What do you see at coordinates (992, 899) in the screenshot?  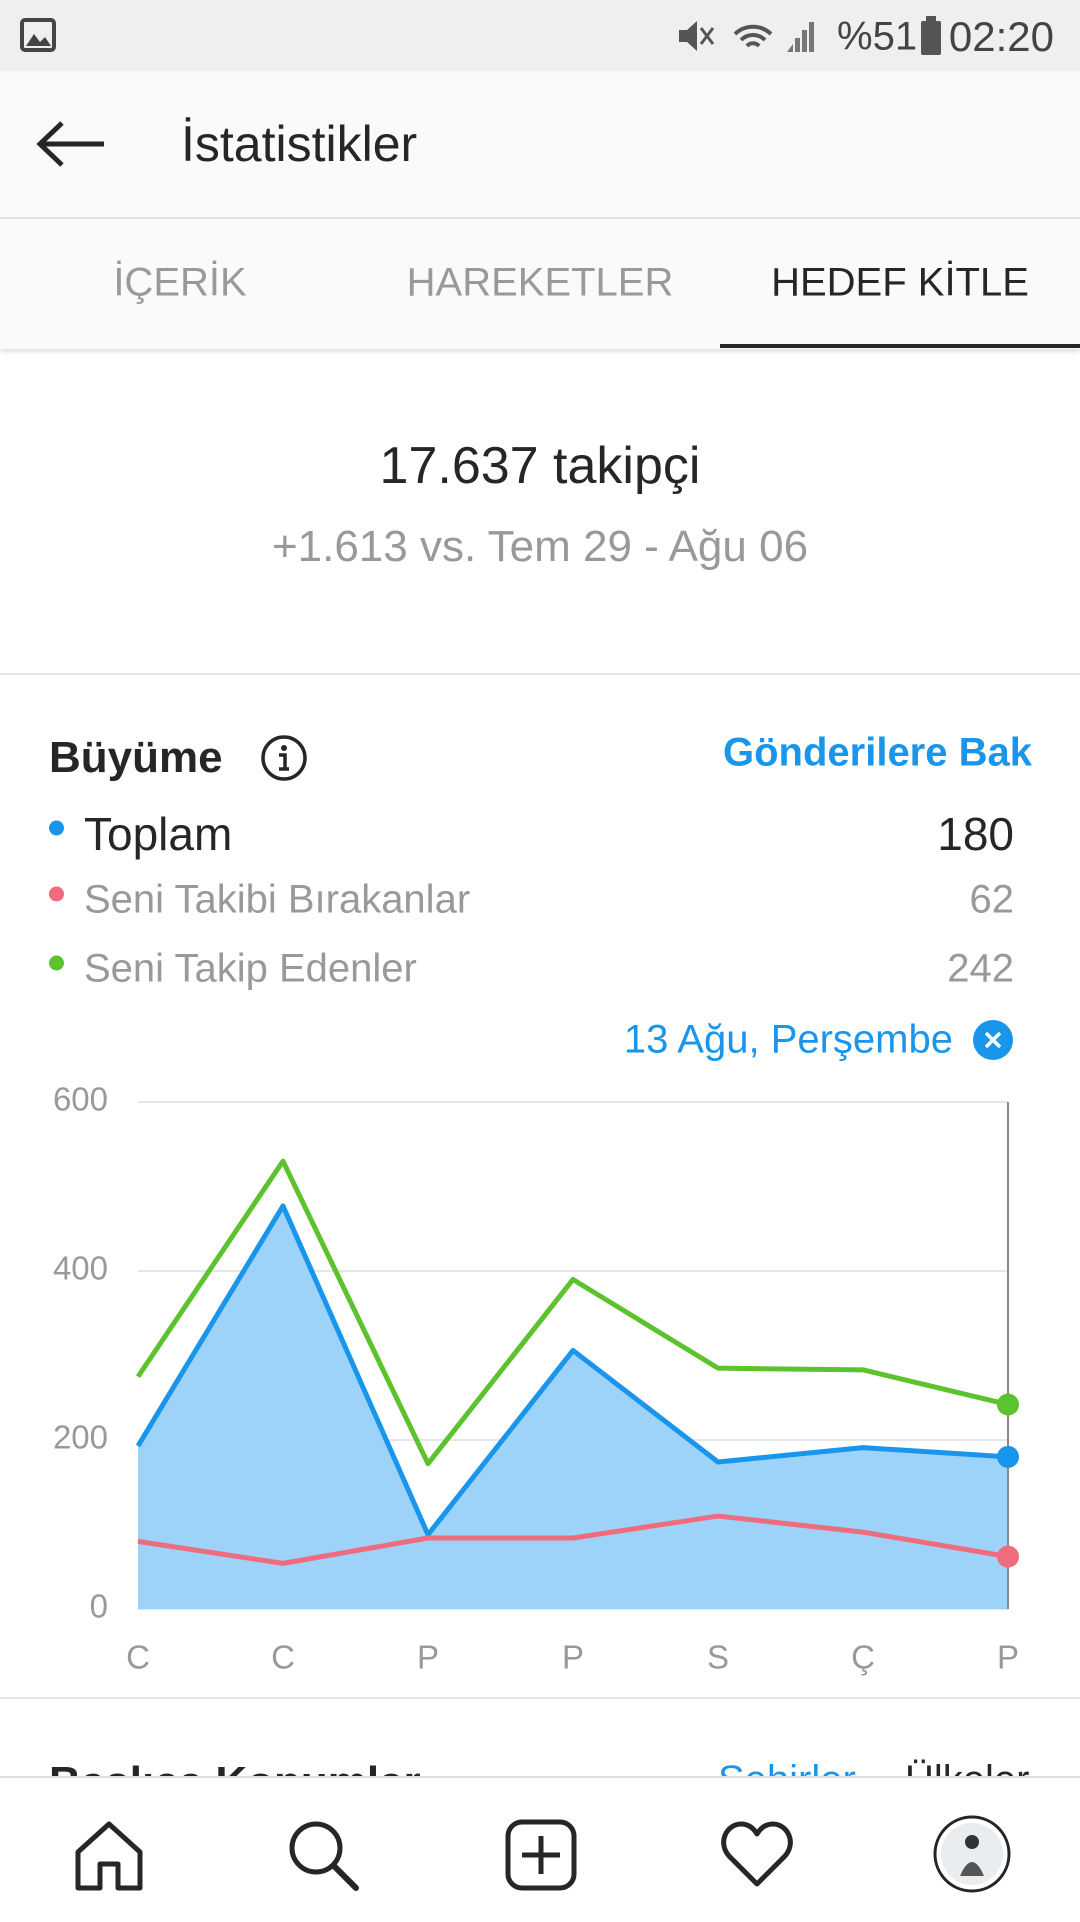 I see `legend-value: 62` at bounding box center [992, 899].